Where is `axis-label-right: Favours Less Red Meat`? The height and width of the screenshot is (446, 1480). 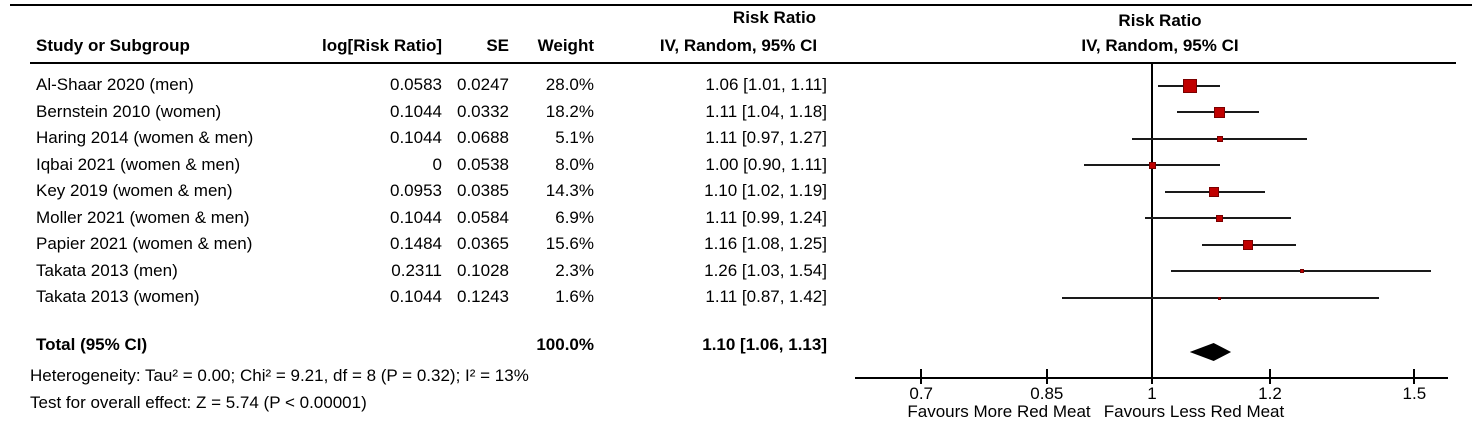
axis-label-right: Favours Less Red Meat is located at coordinates (1194, 411).